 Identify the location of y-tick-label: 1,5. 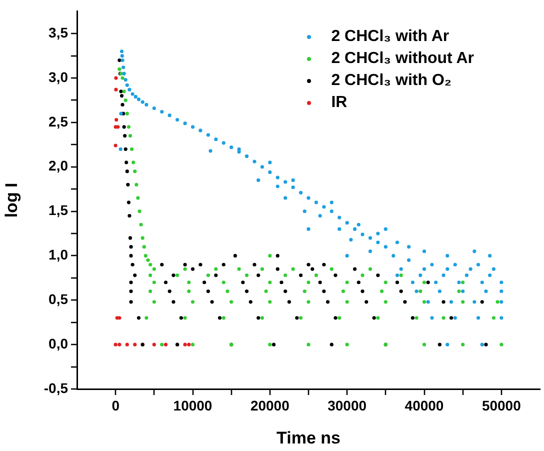
(58, 210).